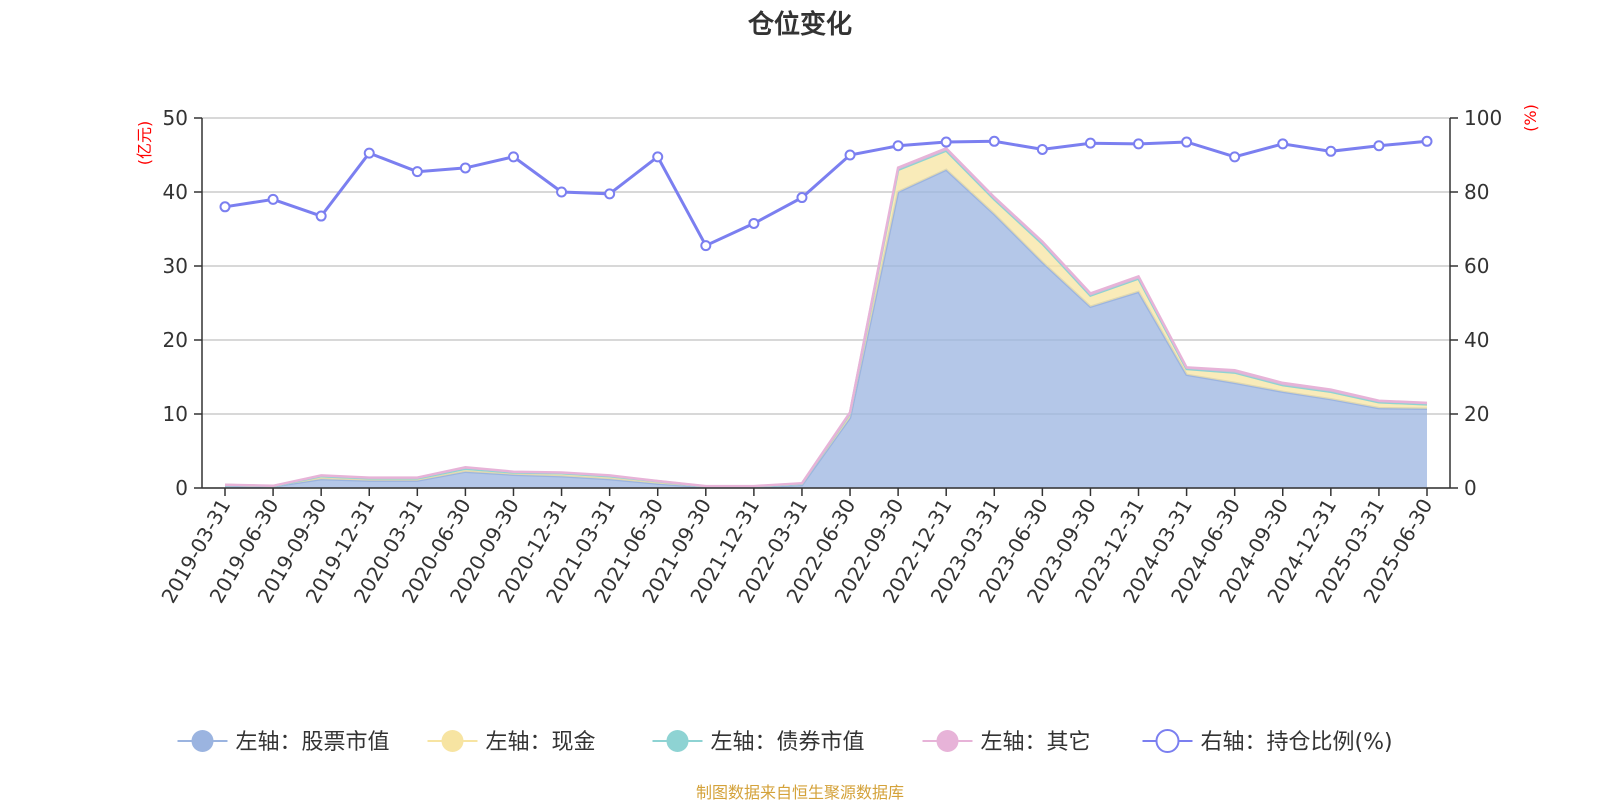 The height and width of the screenshot is (800, 1600). I want to click on left-tick-label: 10, so click(175, 414).